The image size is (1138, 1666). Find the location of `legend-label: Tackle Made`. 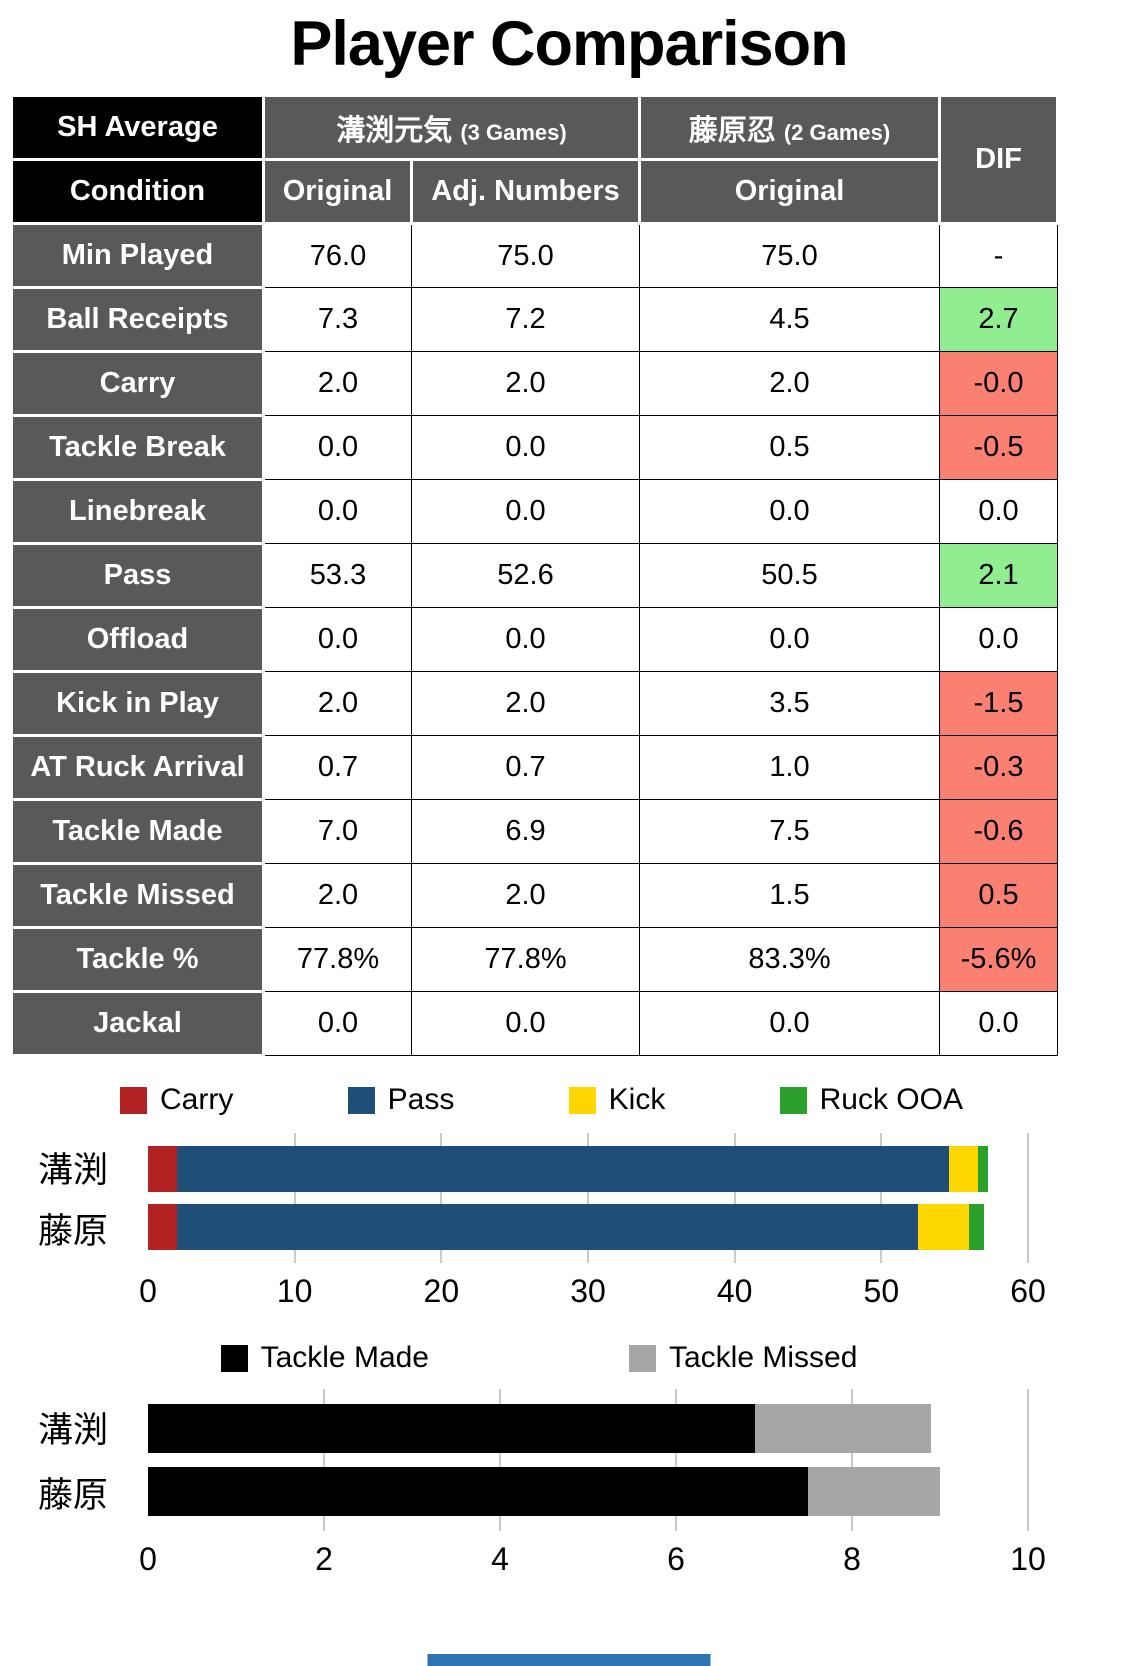

legend-label: Tackle Made is located at coordinates (344, 1357).